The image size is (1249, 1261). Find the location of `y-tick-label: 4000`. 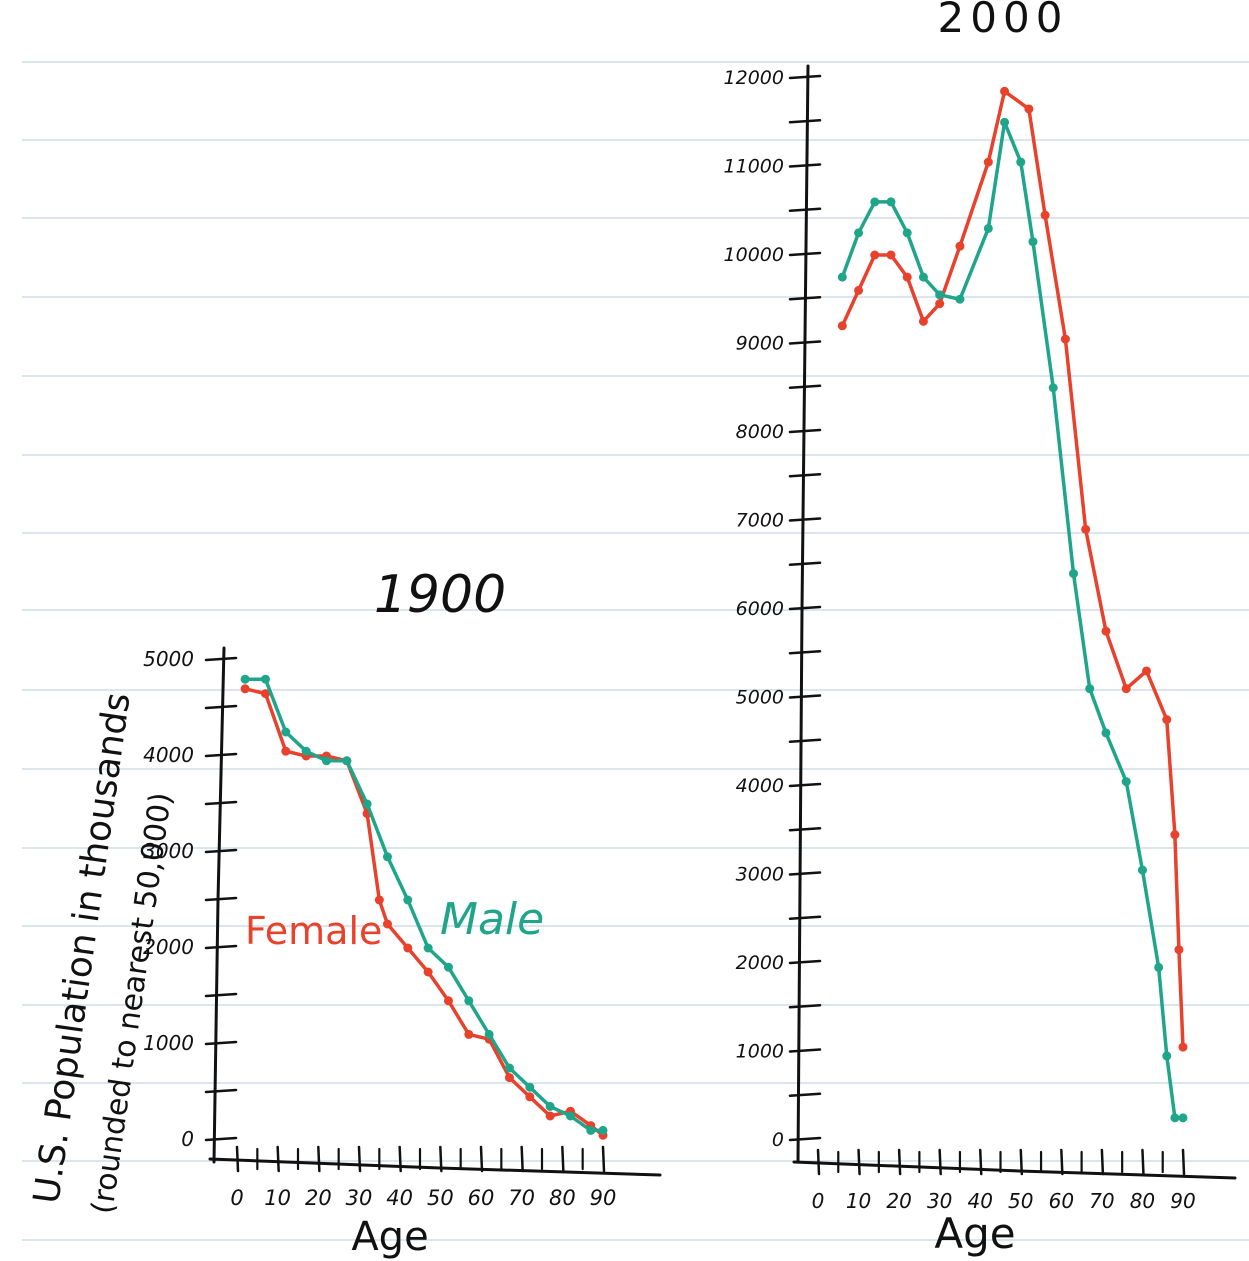

y-tick-label: 4000 is located at coordinates (168, 755).